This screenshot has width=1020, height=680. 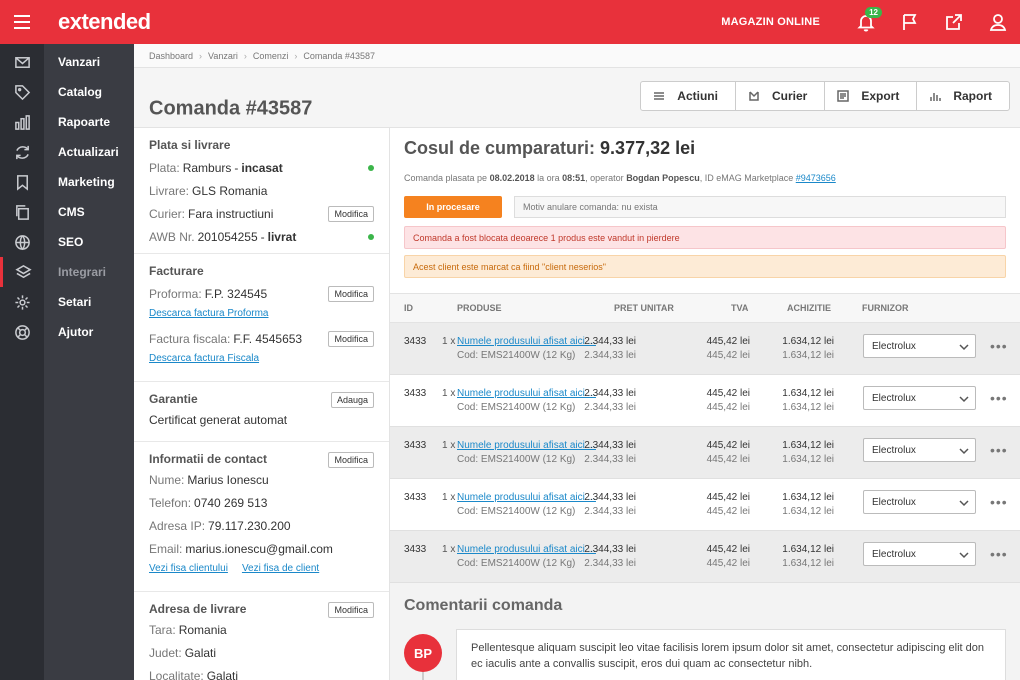 I want to click on rail-item-cms, so click(x=22, y=212).